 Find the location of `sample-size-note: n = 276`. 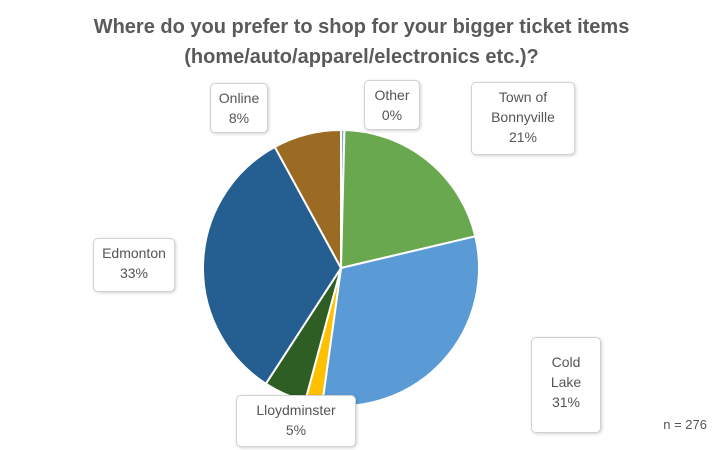

sample-size-note: n = 276 is located at coordinates (685, 424).